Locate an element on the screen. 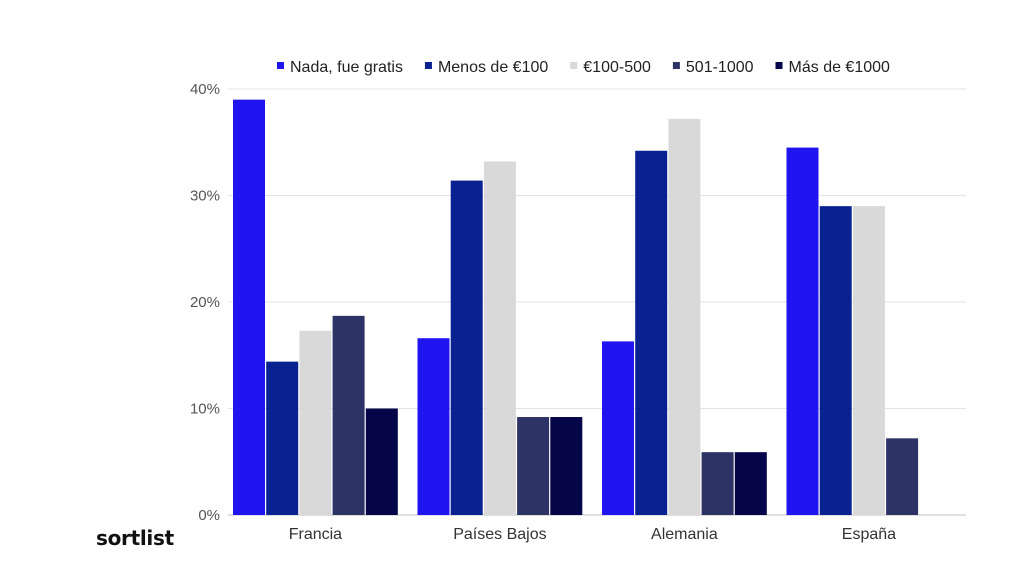 The height and width of the screenshot is (576, 1024). legend-label: Más de €1000 is located at coordinates (840, 67).